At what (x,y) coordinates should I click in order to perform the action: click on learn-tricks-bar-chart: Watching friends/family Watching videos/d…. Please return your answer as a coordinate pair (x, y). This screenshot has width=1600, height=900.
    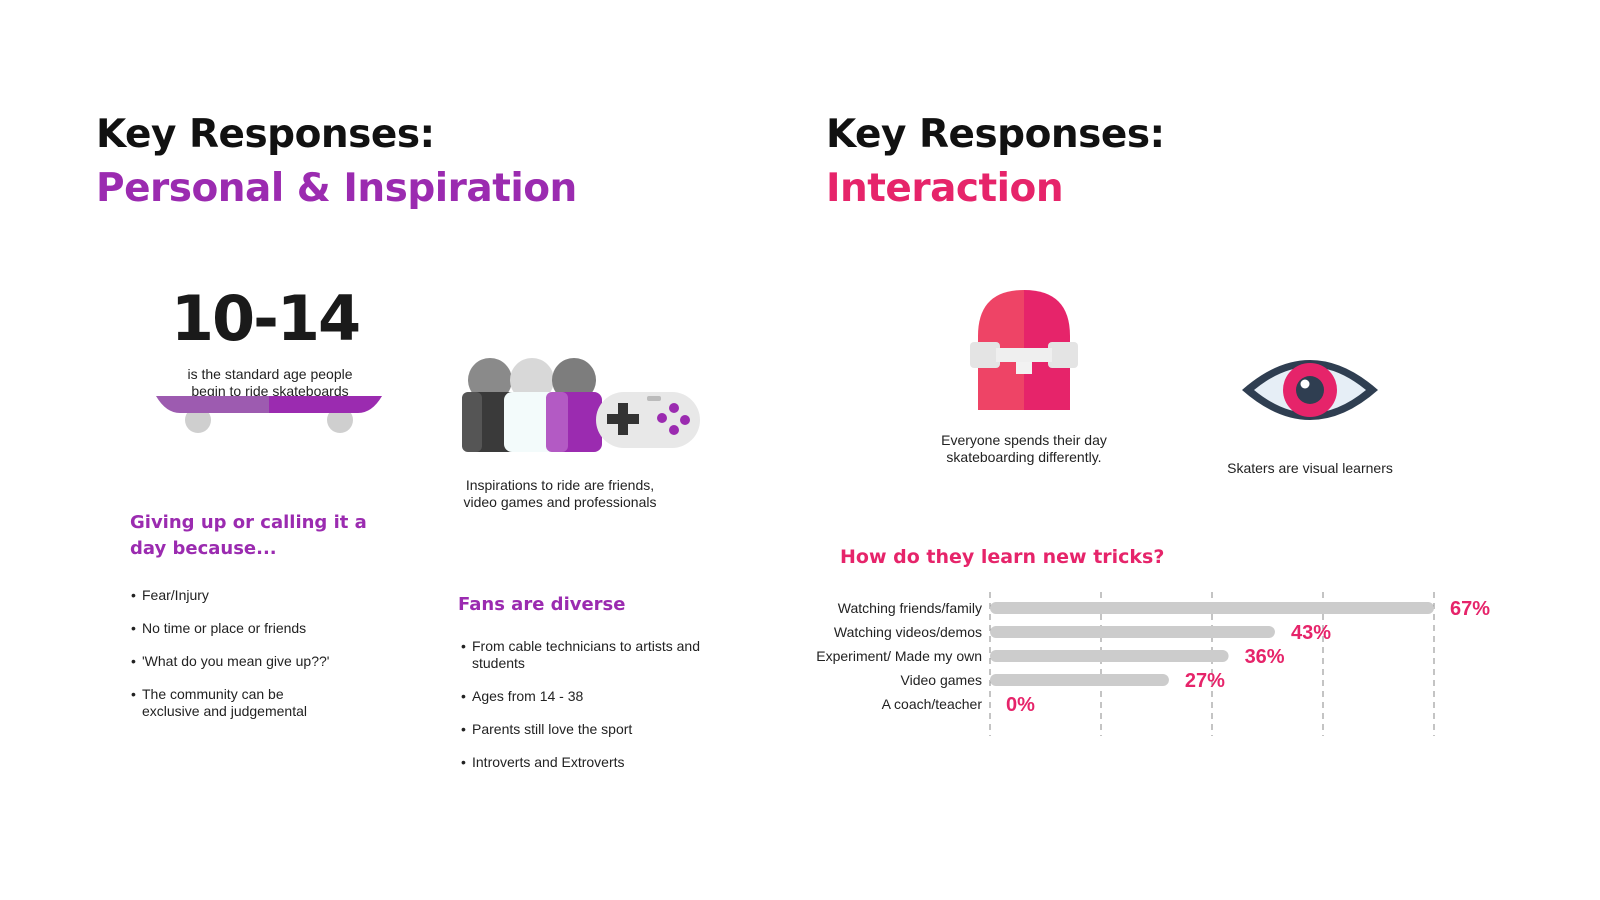
    Looking at the image, I should click on (1153, 664).